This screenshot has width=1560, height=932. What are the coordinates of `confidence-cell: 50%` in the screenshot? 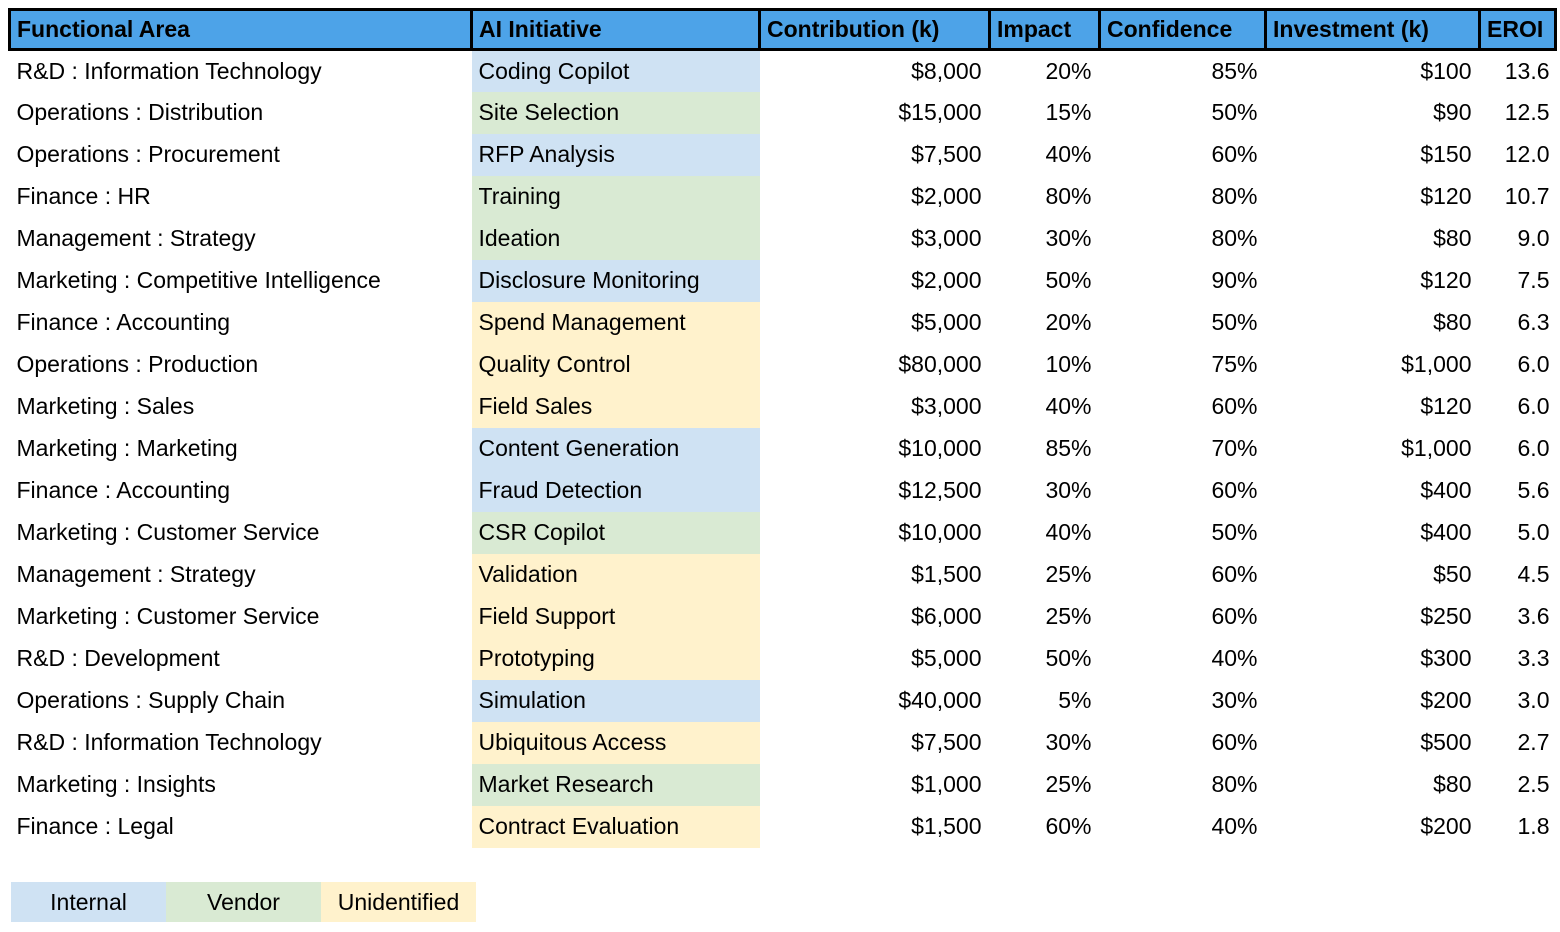 It's located at (1234, 322).